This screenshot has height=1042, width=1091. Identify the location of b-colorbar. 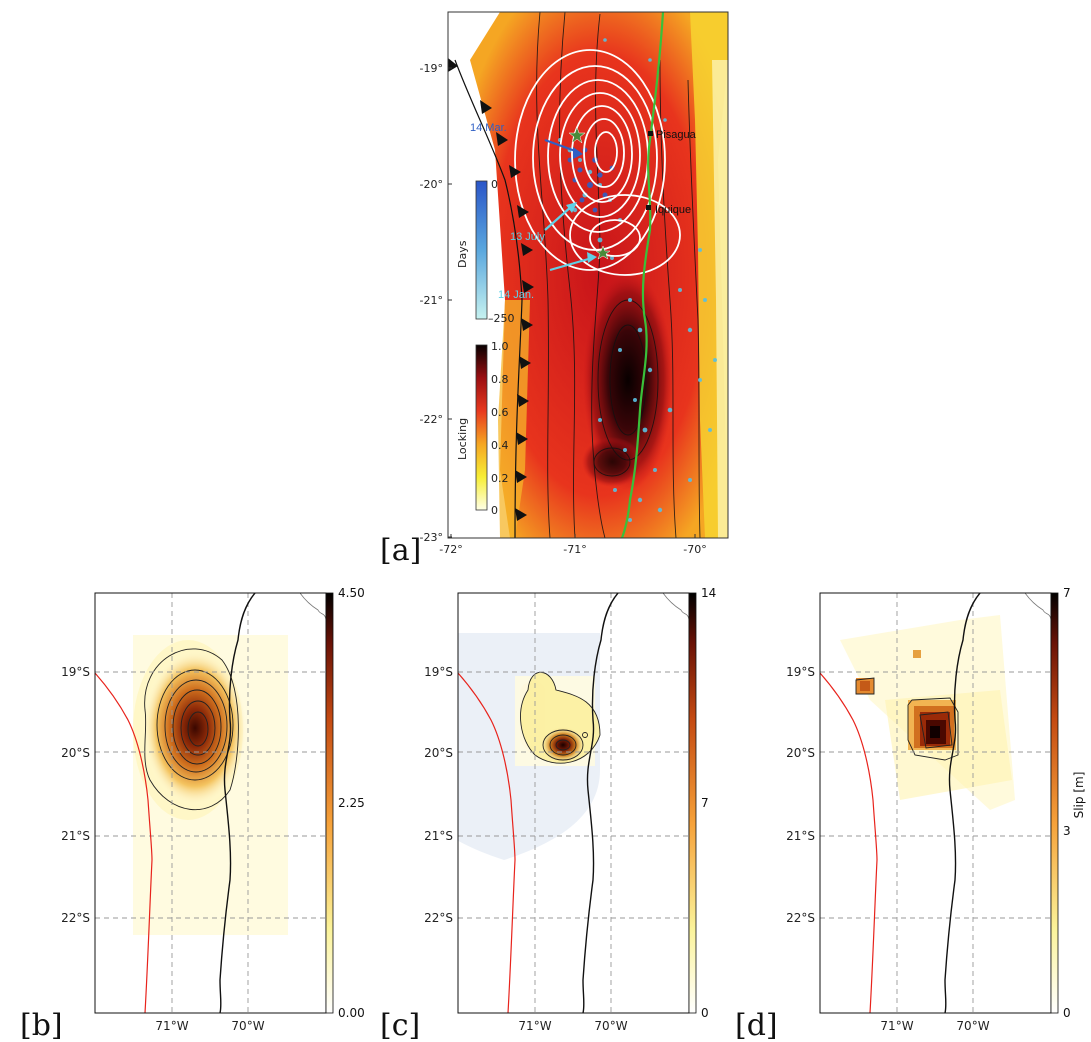
(329, 803).